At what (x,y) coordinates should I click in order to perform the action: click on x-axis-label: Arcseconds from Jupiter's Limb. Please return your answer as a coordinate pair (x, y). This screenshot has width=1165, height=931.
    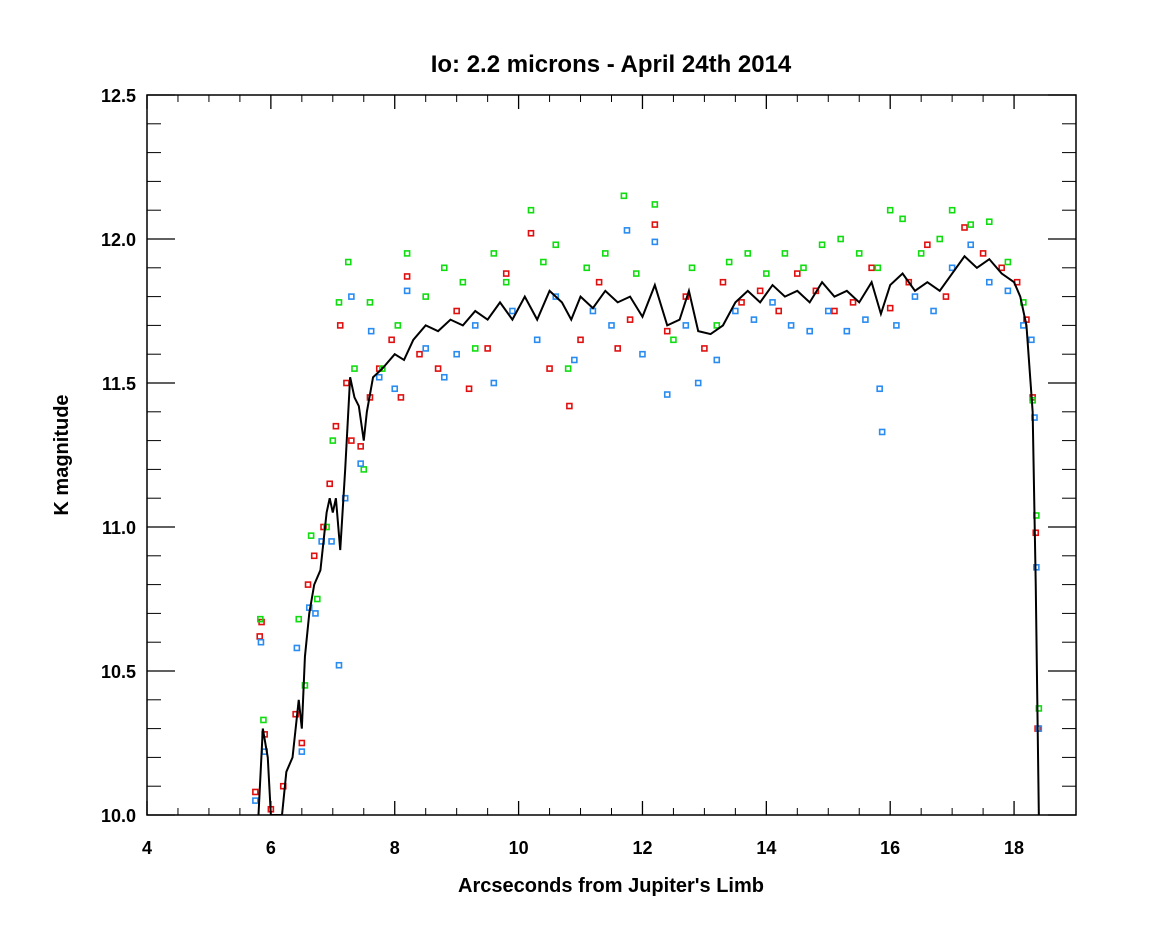
    Looking at the image, I should click on (611, 886).